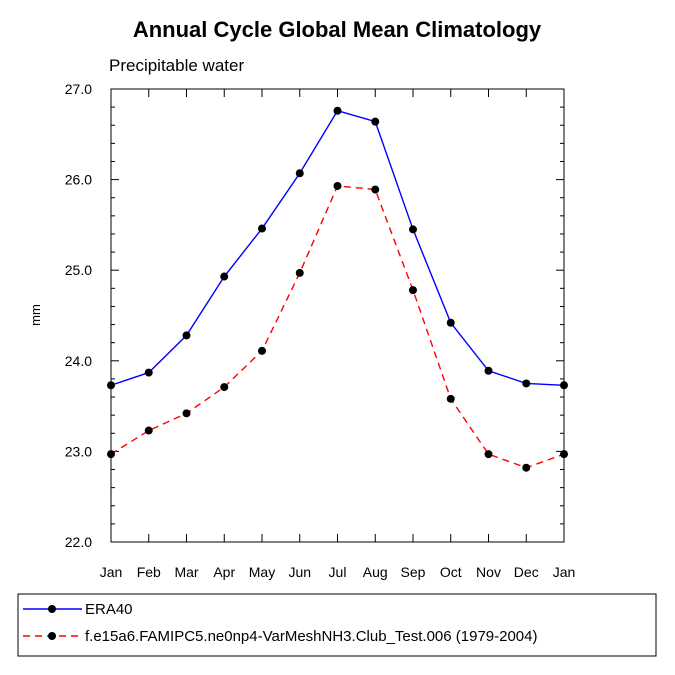 This screenshot has width=675, height=675. Describe the element at coordinates (488, 572) in the screenshot. I see `x-tick-label: Nov` at that location.